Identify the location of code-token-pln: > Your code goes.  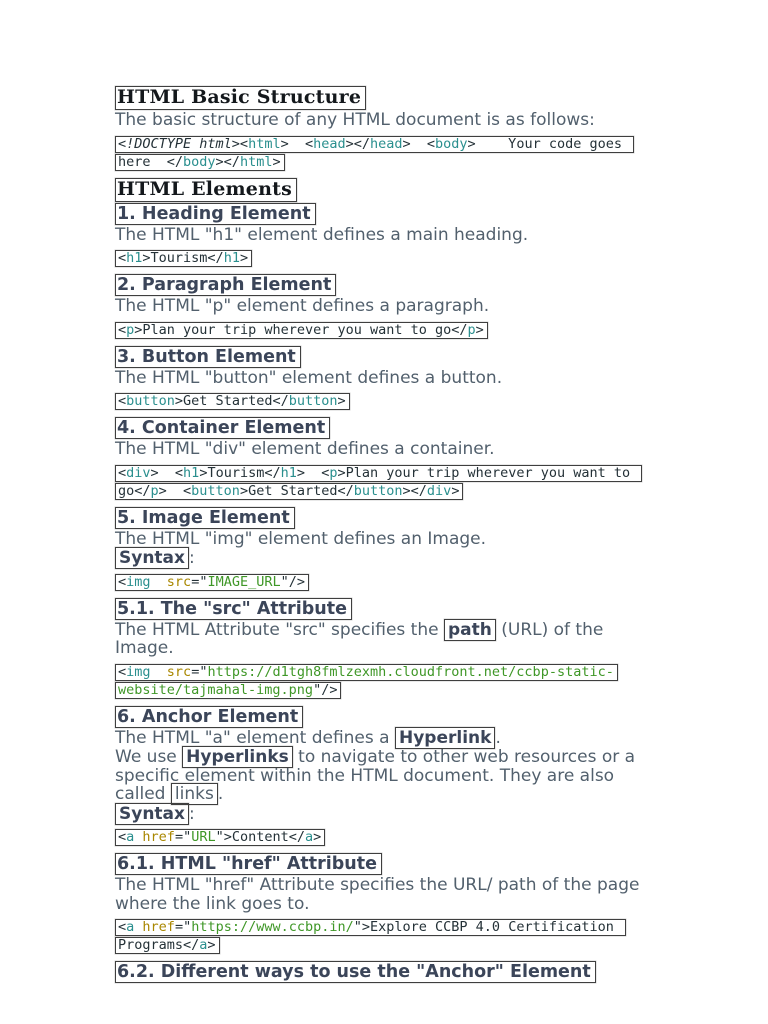
(549, 143).